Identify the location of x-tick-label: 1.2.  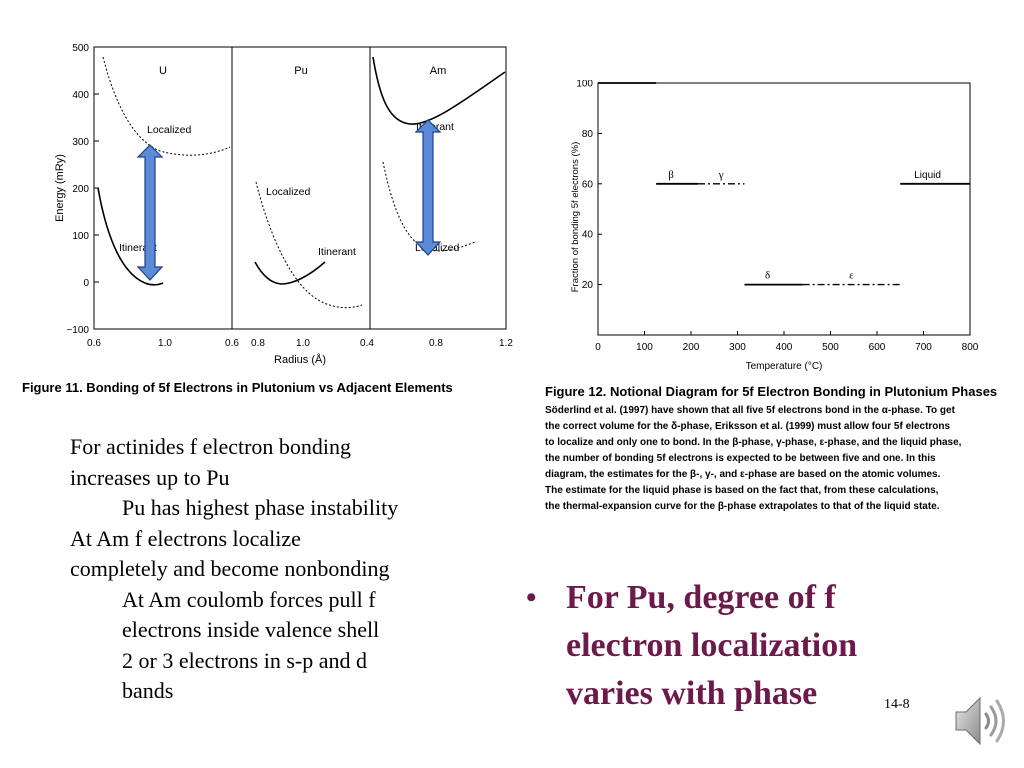
(506, 343).